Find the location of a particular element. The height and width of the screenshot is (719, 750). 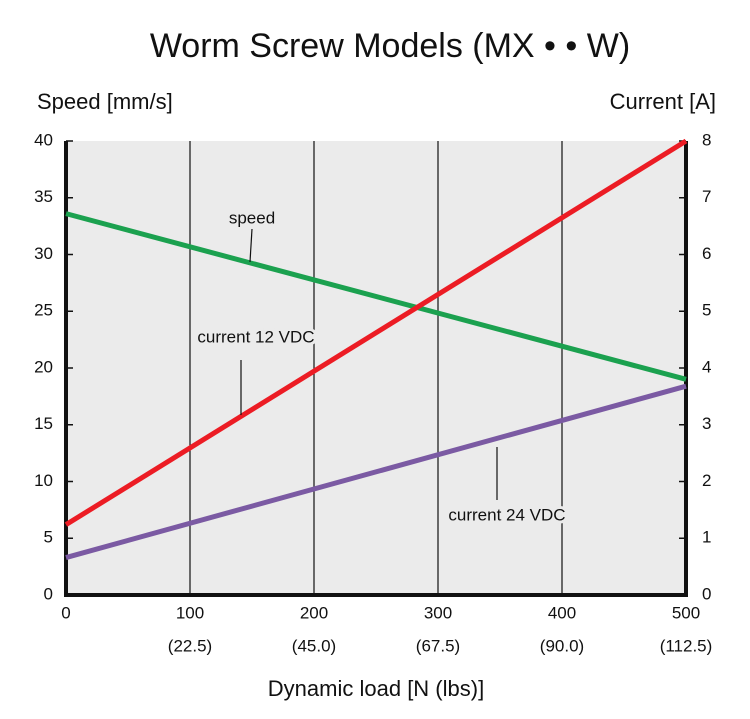

y-tick-label: 5 is located at coordinates (48, 537).